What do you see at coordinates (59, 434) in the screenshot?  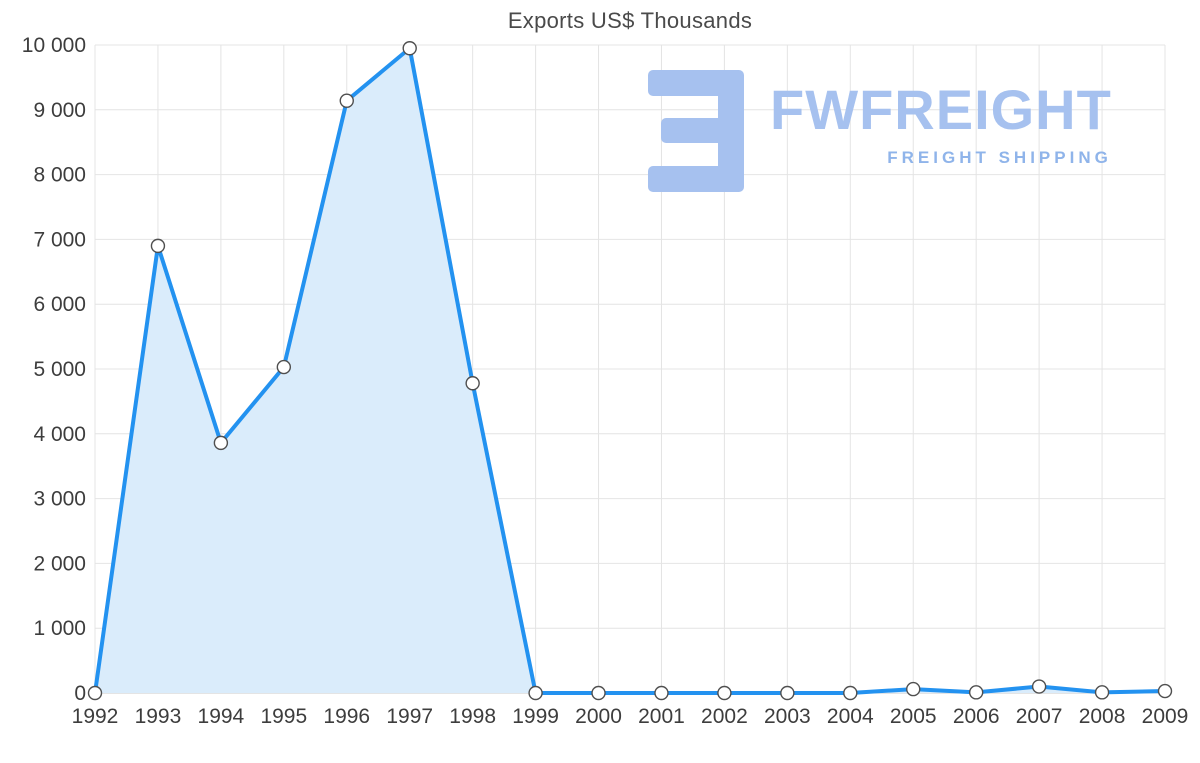 I see `y-tick-label: 4 000` at bounding box center [59, 434].